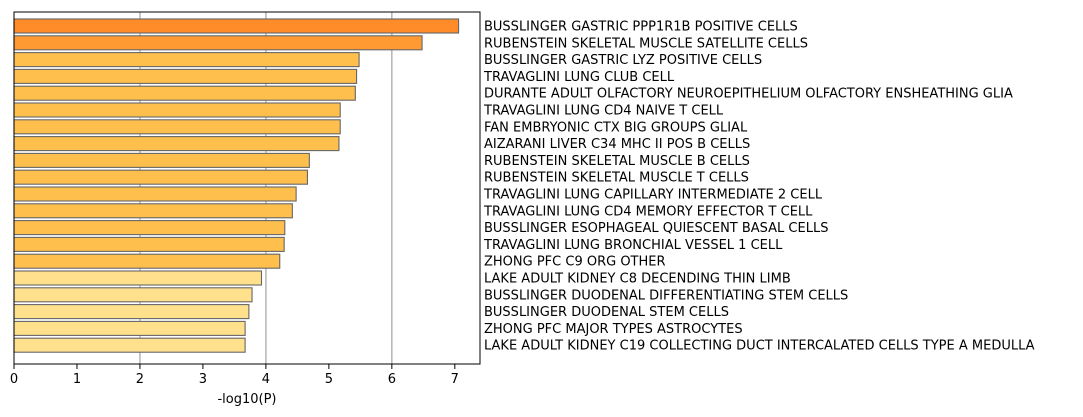 This screenshot has height=417, width=1083. I want to click on category-label: BUSSLINGER GASTRIC LYZ POSITIVE CELLS, so click(623, 60).